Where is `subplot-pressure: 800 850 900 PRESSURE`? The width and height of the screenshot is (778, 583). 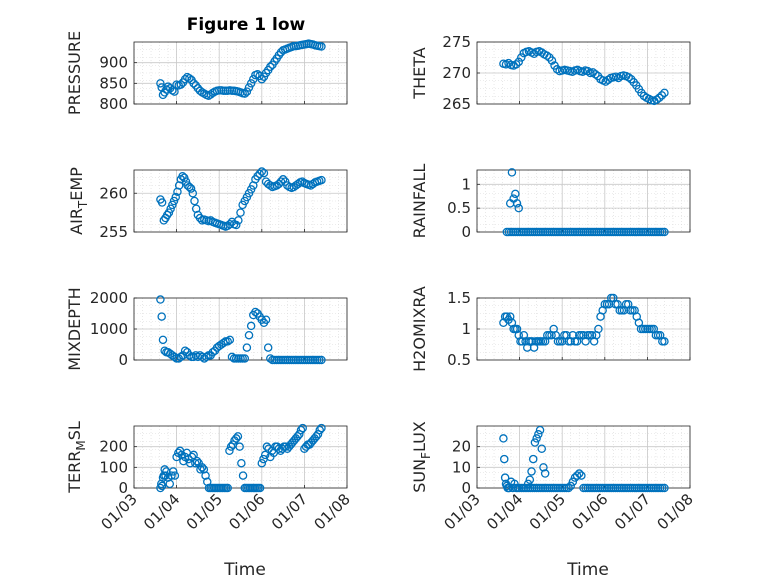
subplot-pressure: 800 850 900 PRESSURE is located at coordinates (206, 73).